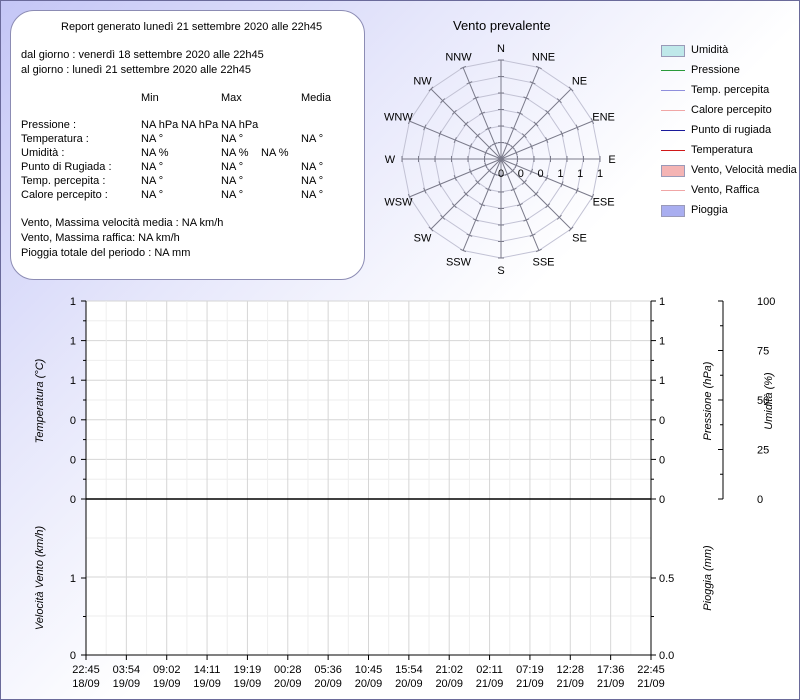 The image size is (800, 700). What do you see at coordinates (722, 150) in the screenshot?
I see `legend-label: Temperatura` at bounding box center [722, 150].